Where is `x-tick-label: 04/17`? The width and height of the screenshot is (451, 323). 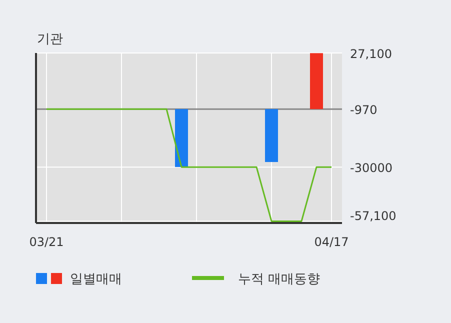 x-tick-label: 04/17 is located at coordinates (331, 242).